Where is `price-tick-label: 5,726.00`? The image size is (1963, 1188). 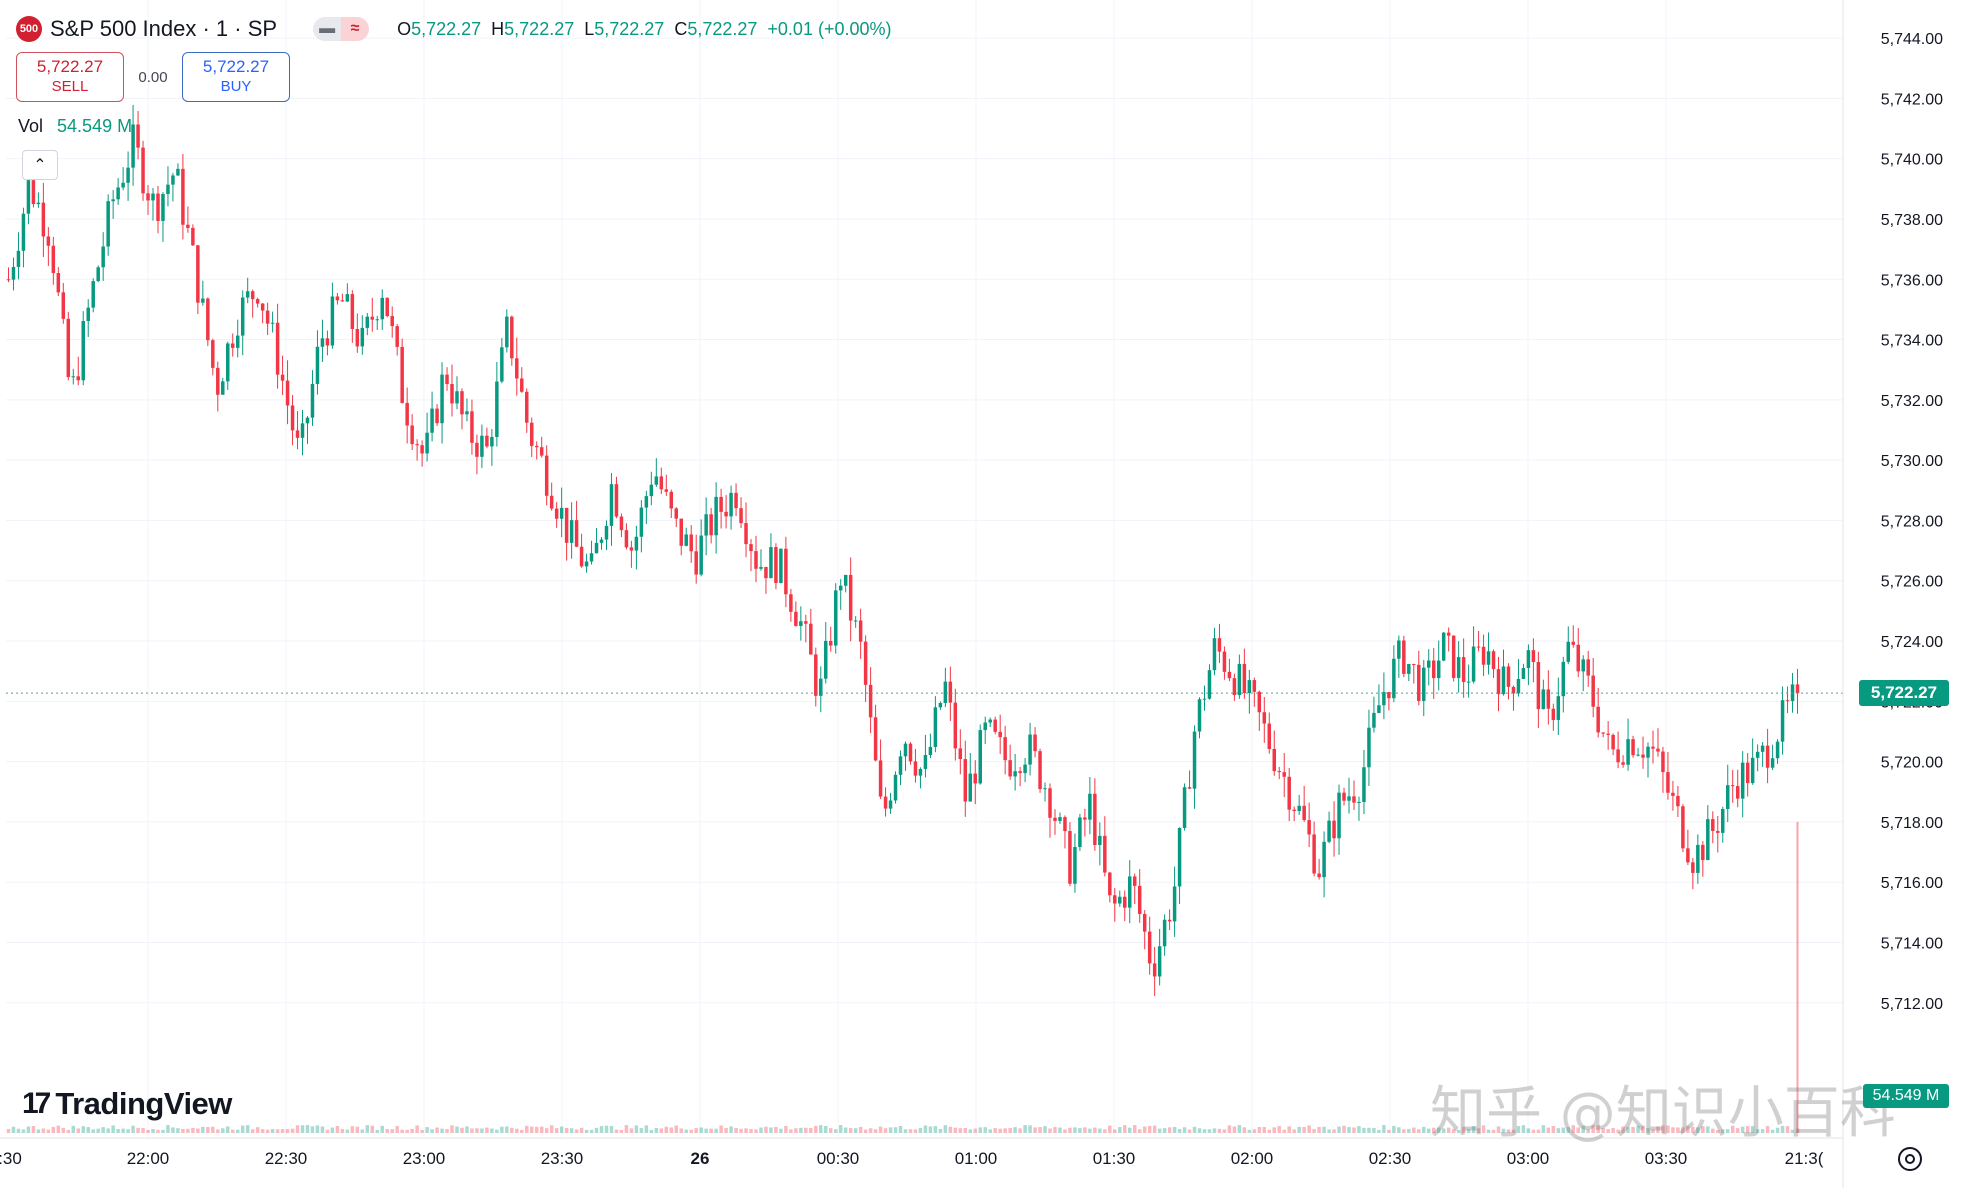
price-tick-label: 5,726.00 is located at coordinates (1912, 582).